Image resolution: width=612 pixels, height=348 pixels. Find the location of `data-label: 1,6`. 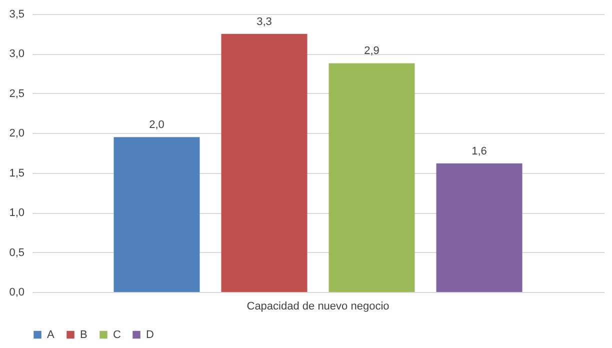

data-label: 1,6 is located at coordinates (479, 151).